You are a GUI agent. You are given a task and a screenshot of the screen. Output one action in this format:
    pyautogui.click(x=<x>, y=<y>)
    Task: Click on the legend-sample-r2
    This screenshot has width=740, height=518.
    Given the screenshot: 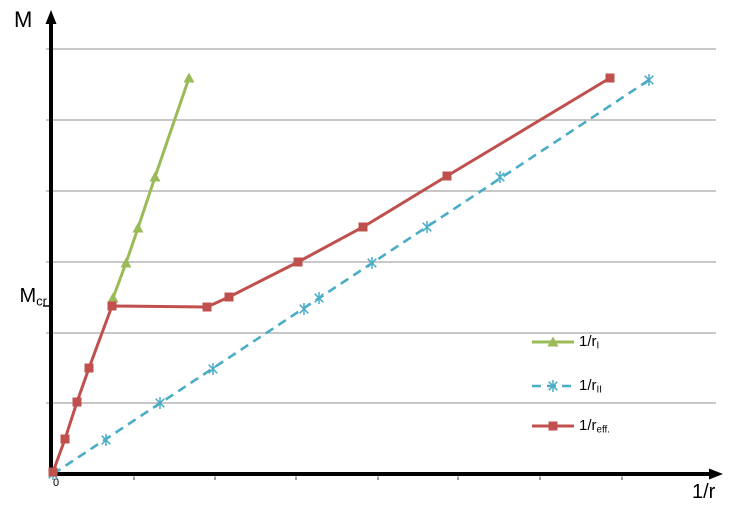 What is the action you would take?
    pyautogui.click(x=553, y=386)
    